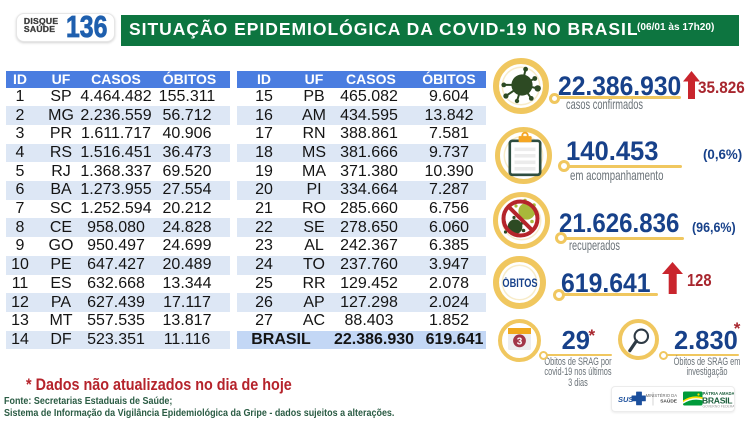 Image resolution: width=754 pixels, height=422 pixels. Describe the element at coordinates (662, 395) in the screenshot. I see `svg-text: MINISTÉRIO DA` at that location.